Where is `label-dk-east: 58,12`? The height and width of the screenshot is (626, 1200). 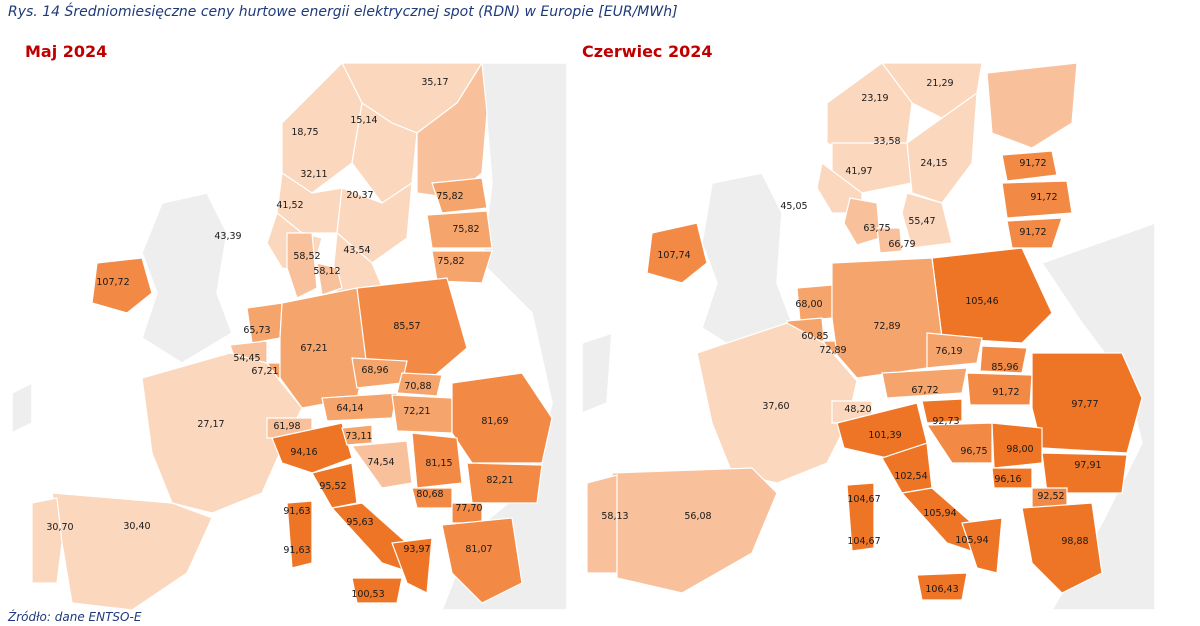 label-dk-east: 58,12 is located at coordinates (326, 271).